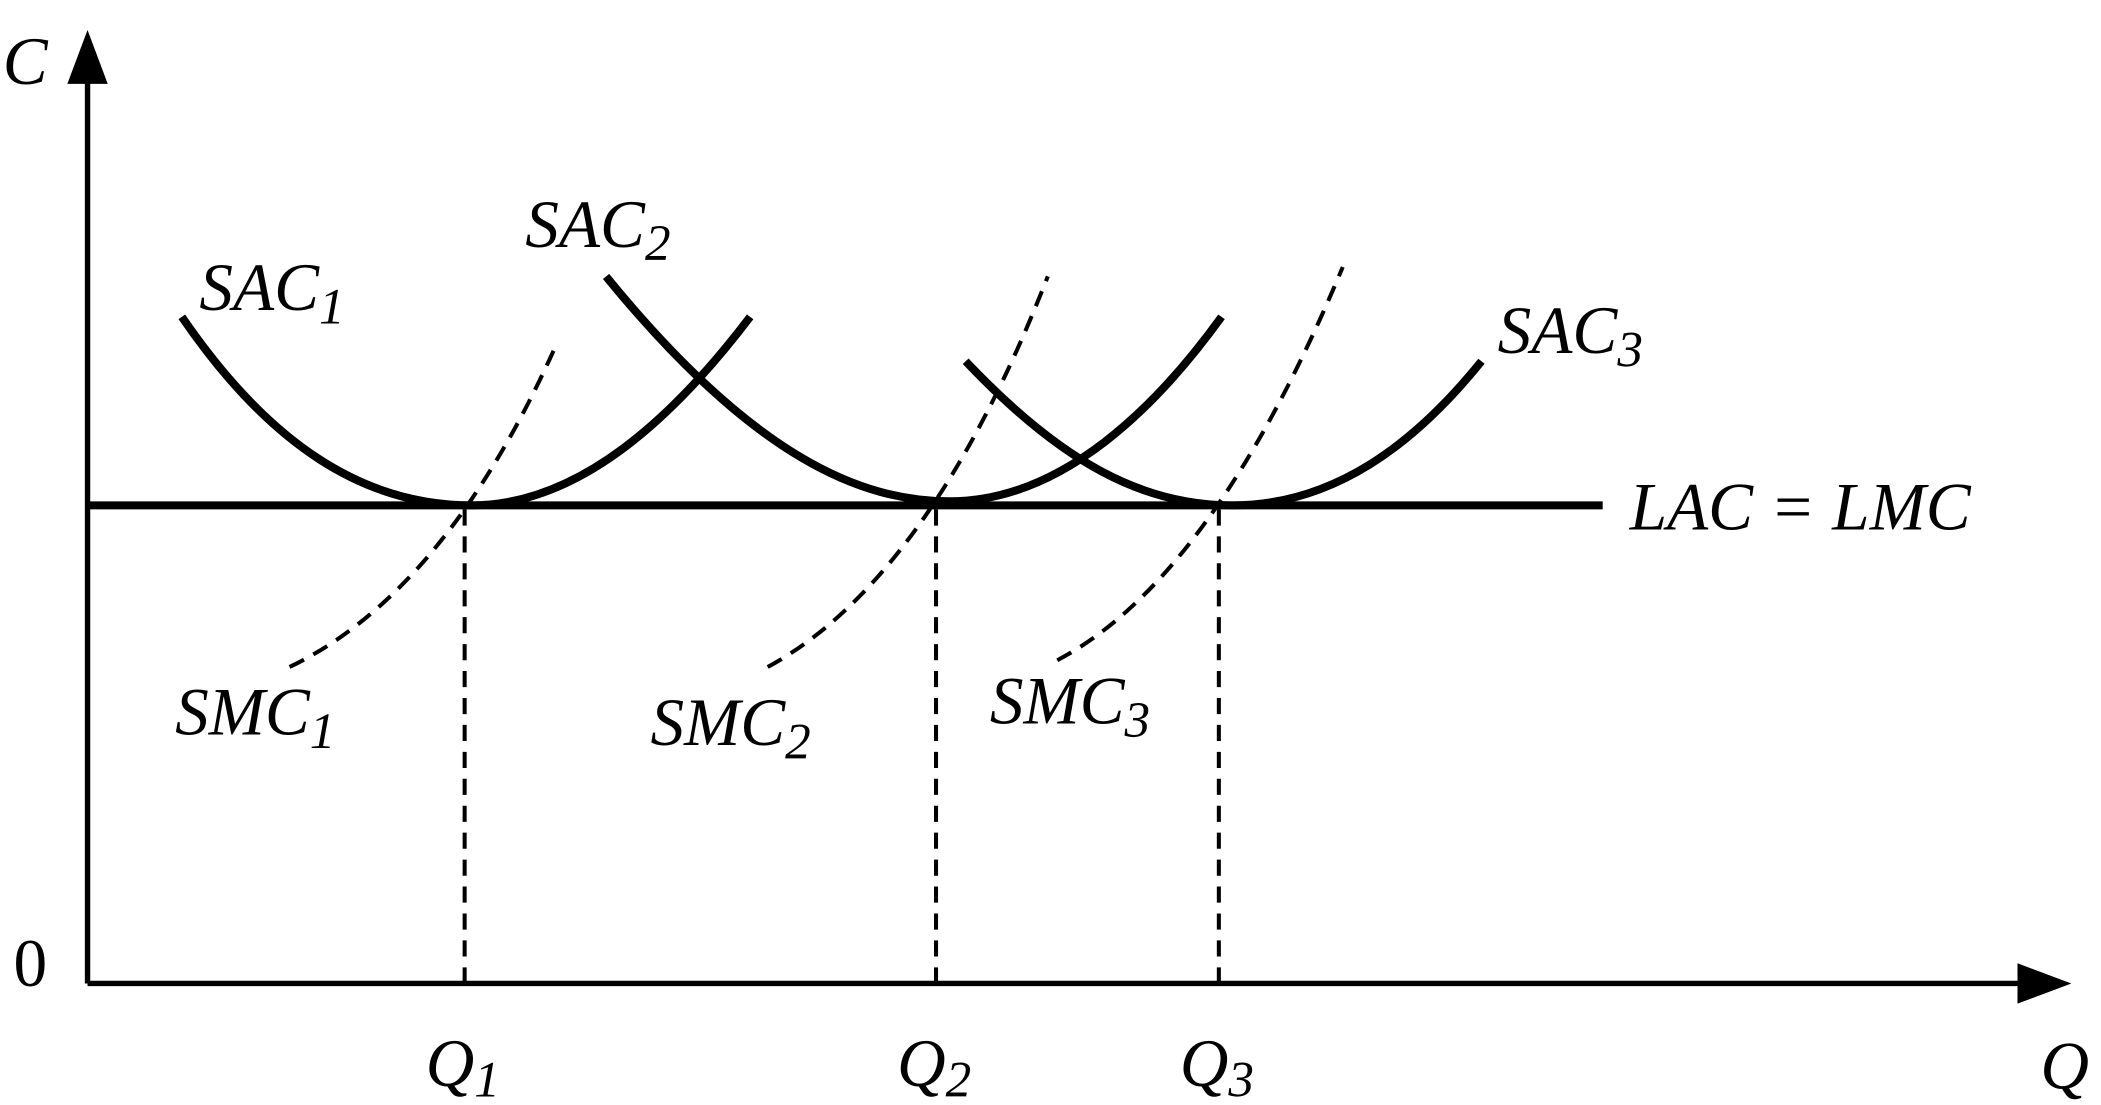 The width and height of the screenshot is (2101, 1105). I want to click on sac-label: SAC1, so click(271, 292).